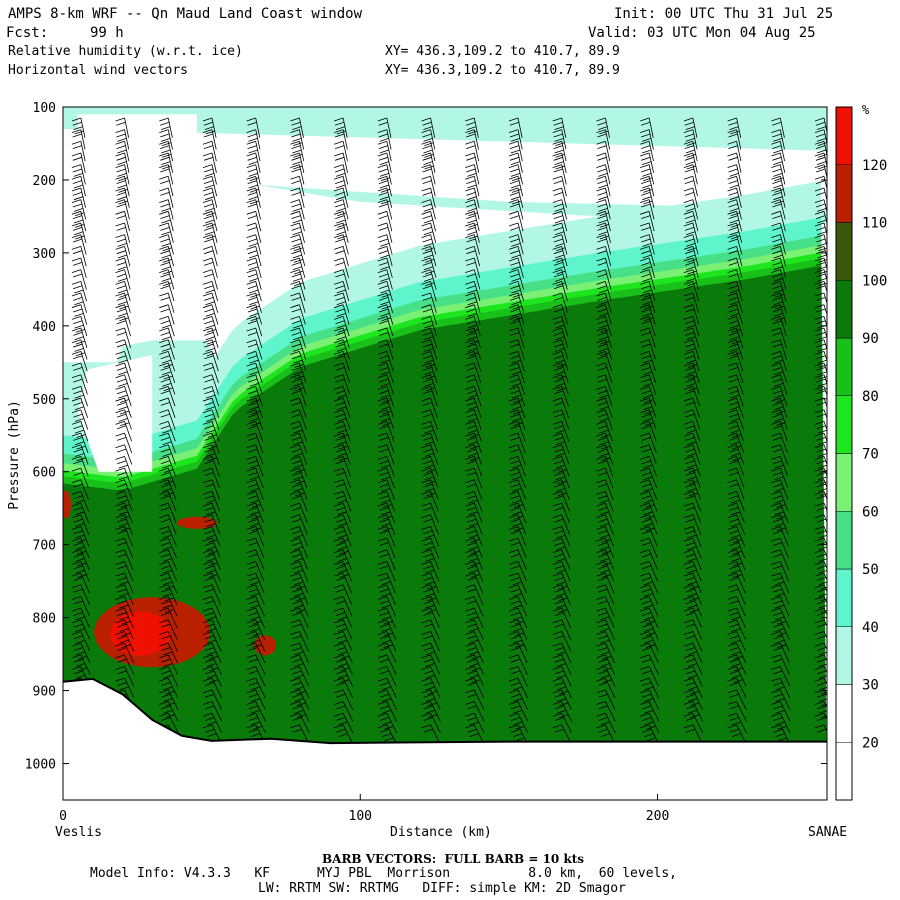 The height and width of the screenshot is (900, 900). Describe the element at coordinates (502, 70) in the screenshot. I see `xy-endpoints-2: XY= 436.3,109.2 to 410.7, 89.9` at that location.